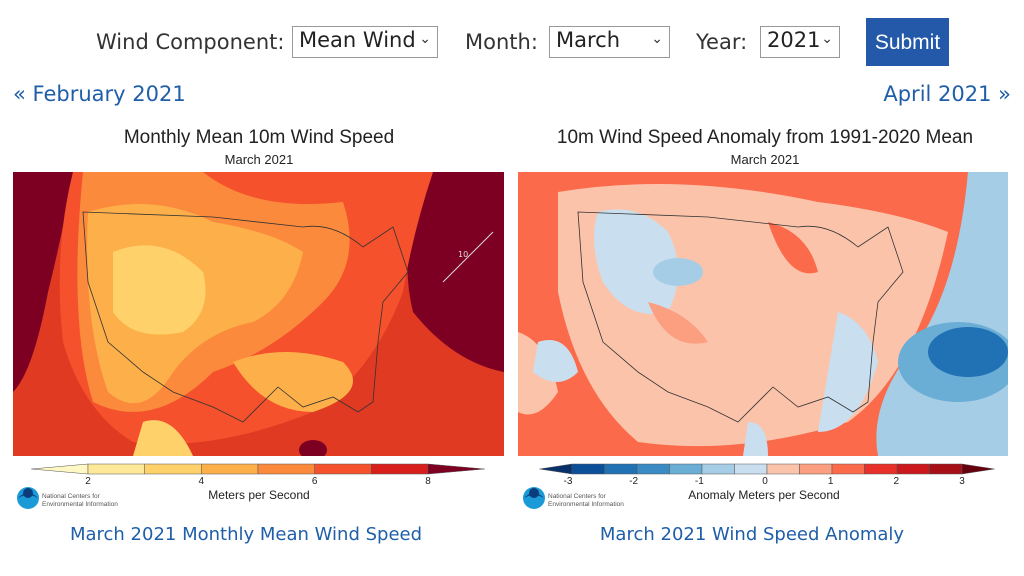  What do you see at coordinates (357, 40) in the screenshot?
I see `wind-component-value: Mean Wind` at bounding box center [357, 40].